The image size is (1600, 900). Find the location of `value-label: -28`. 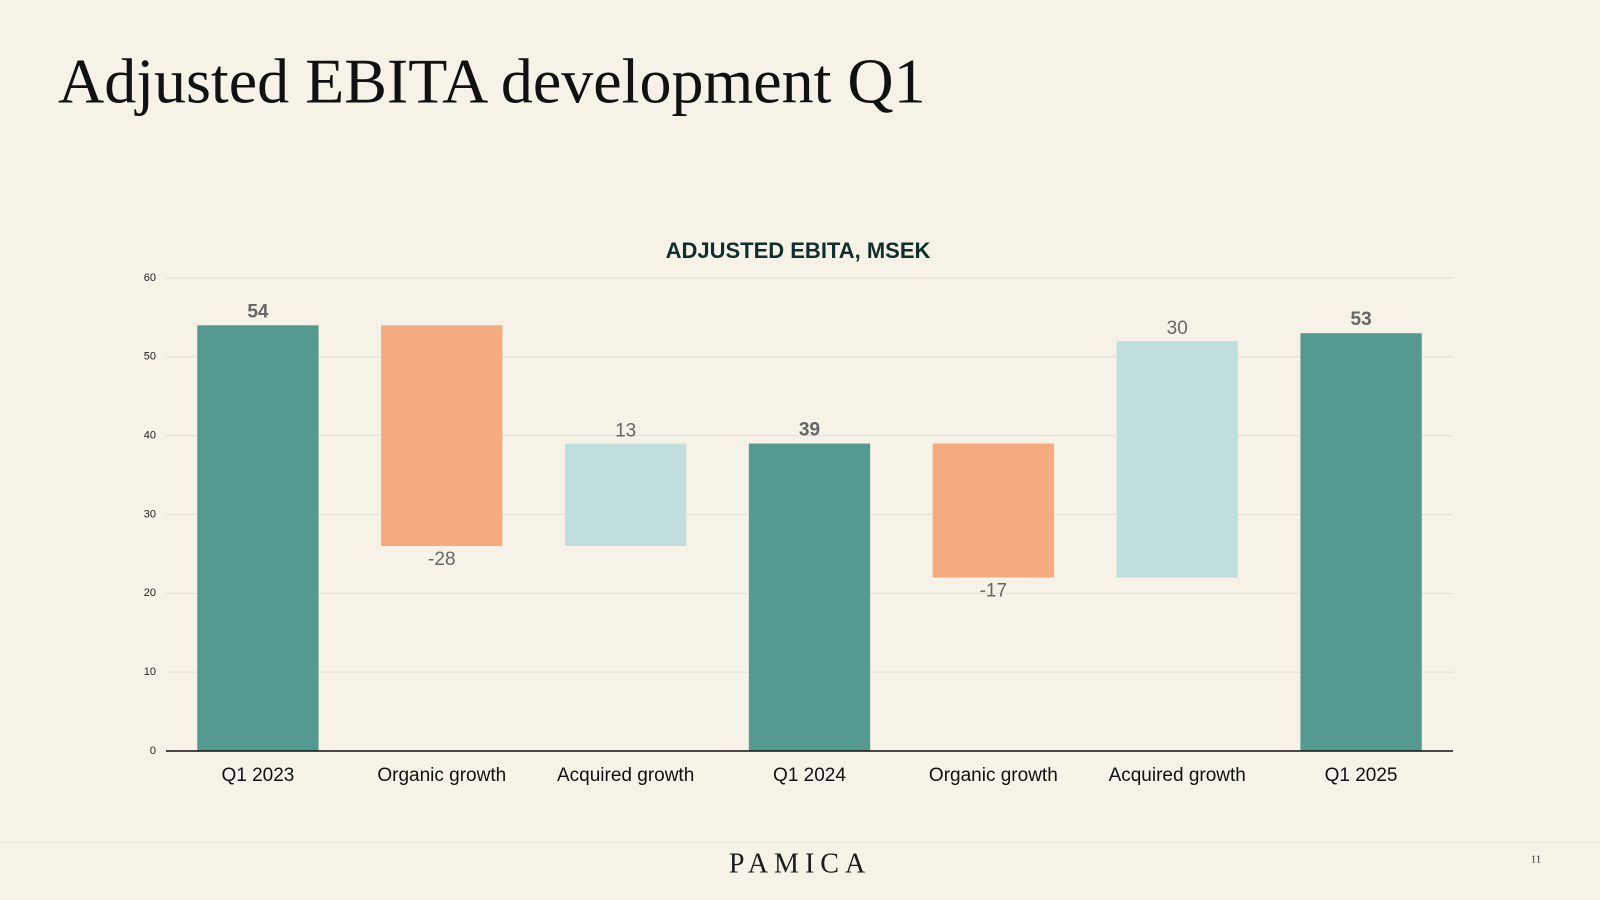

value-label: -28 is located at coordinates (441, 559).